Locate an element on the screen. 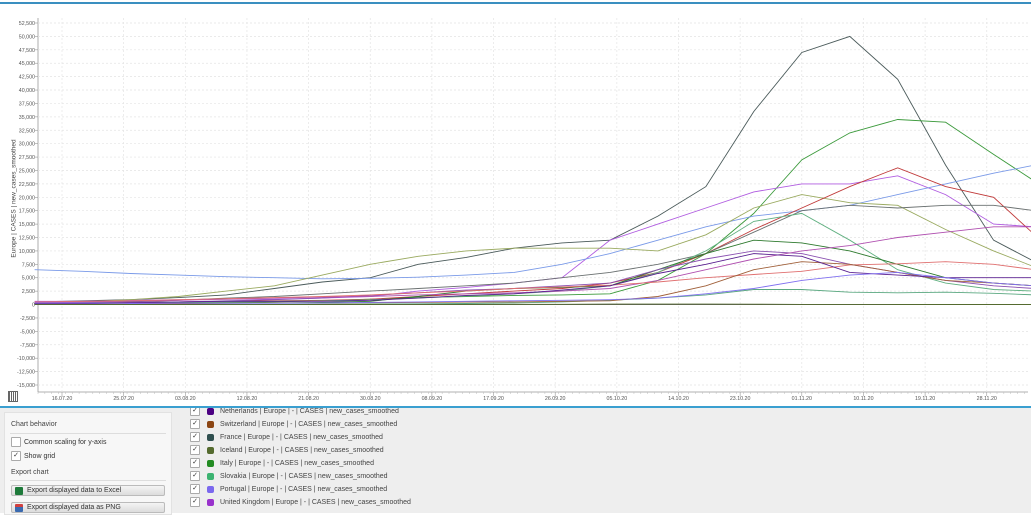 The width and height of the screenshot is (1031, 515). excel-icon is located at coordinates (19, 490).